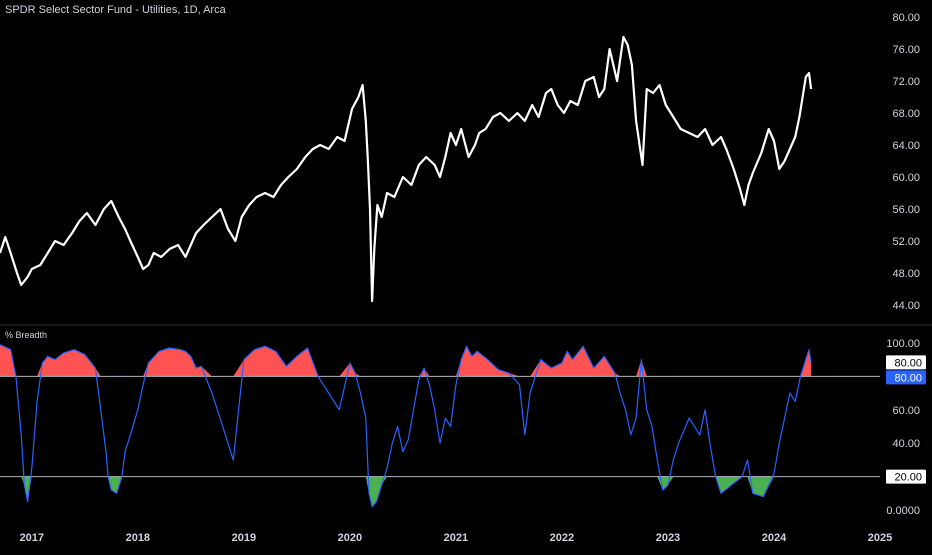 The width and height of the screenshot is (932, 555). What do you see at coordinates (906, 242) in the screenshot?
I see `price-axis-tick: 52.00` at bounding box center [906, 242].